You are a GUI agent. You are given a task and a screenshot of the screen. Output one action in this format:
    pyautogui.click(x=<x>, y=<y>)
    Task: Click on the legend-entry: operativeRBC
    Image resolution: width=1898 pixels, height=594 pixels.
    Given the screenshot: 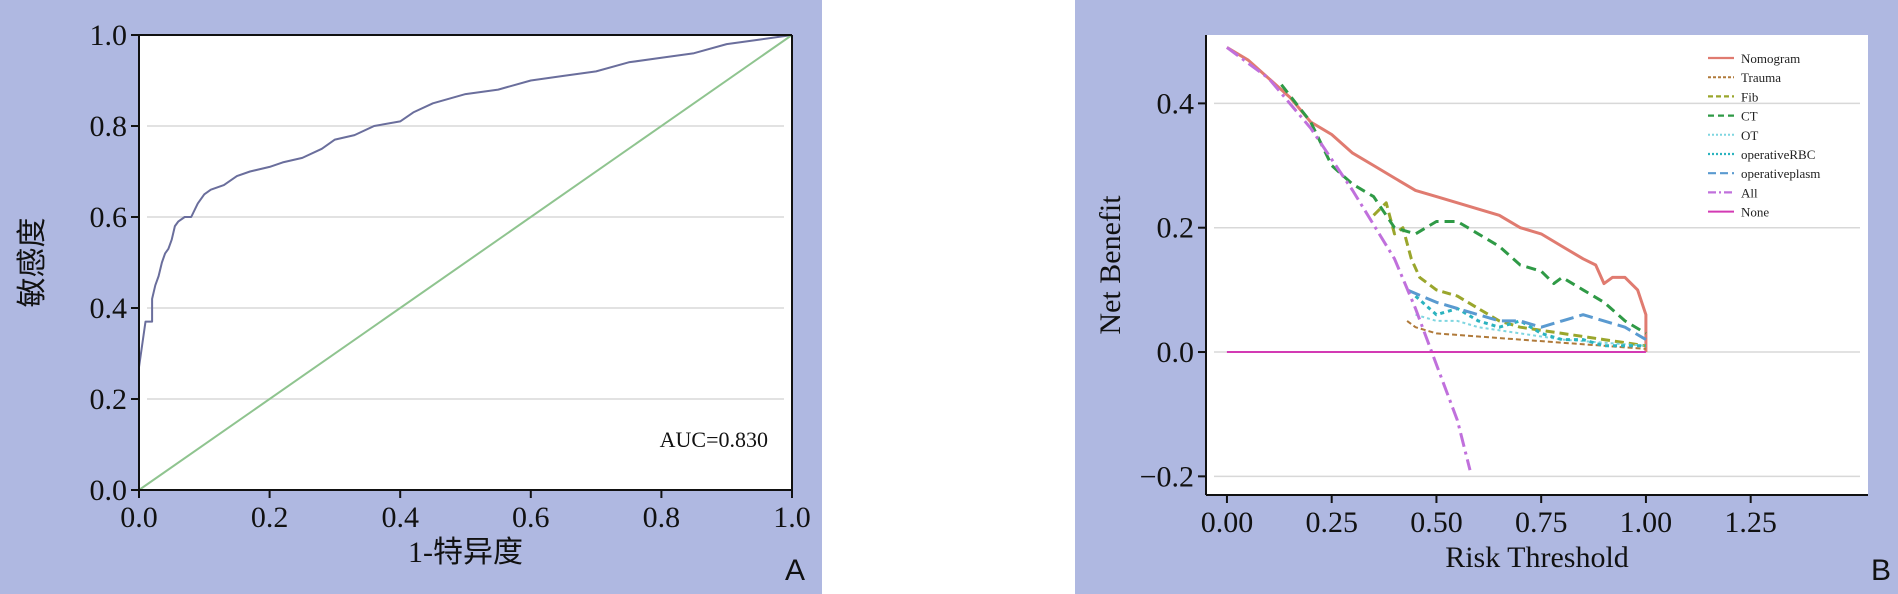 What is the action you would take?
    pyautogui.click(x=1778, y=154)
    